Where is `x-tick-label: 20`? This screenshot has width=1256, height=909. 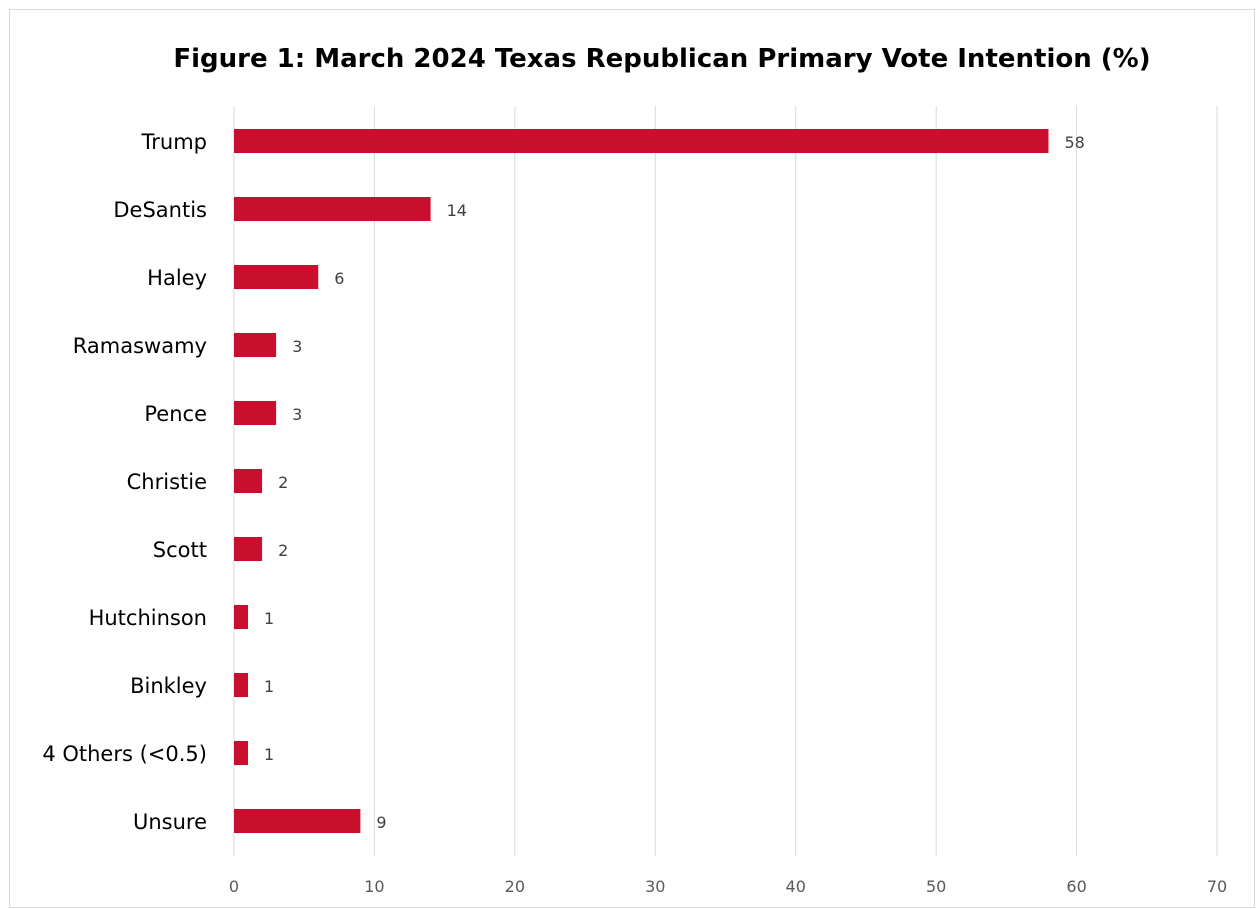
x-tick-label: 20 is located at coordinates (515, 886).